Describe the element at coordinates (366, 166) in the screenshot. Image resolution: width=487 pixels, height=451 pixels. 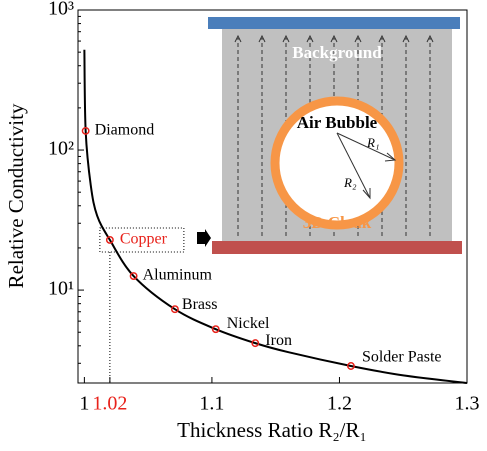
I see `radius-arrows` at that location.